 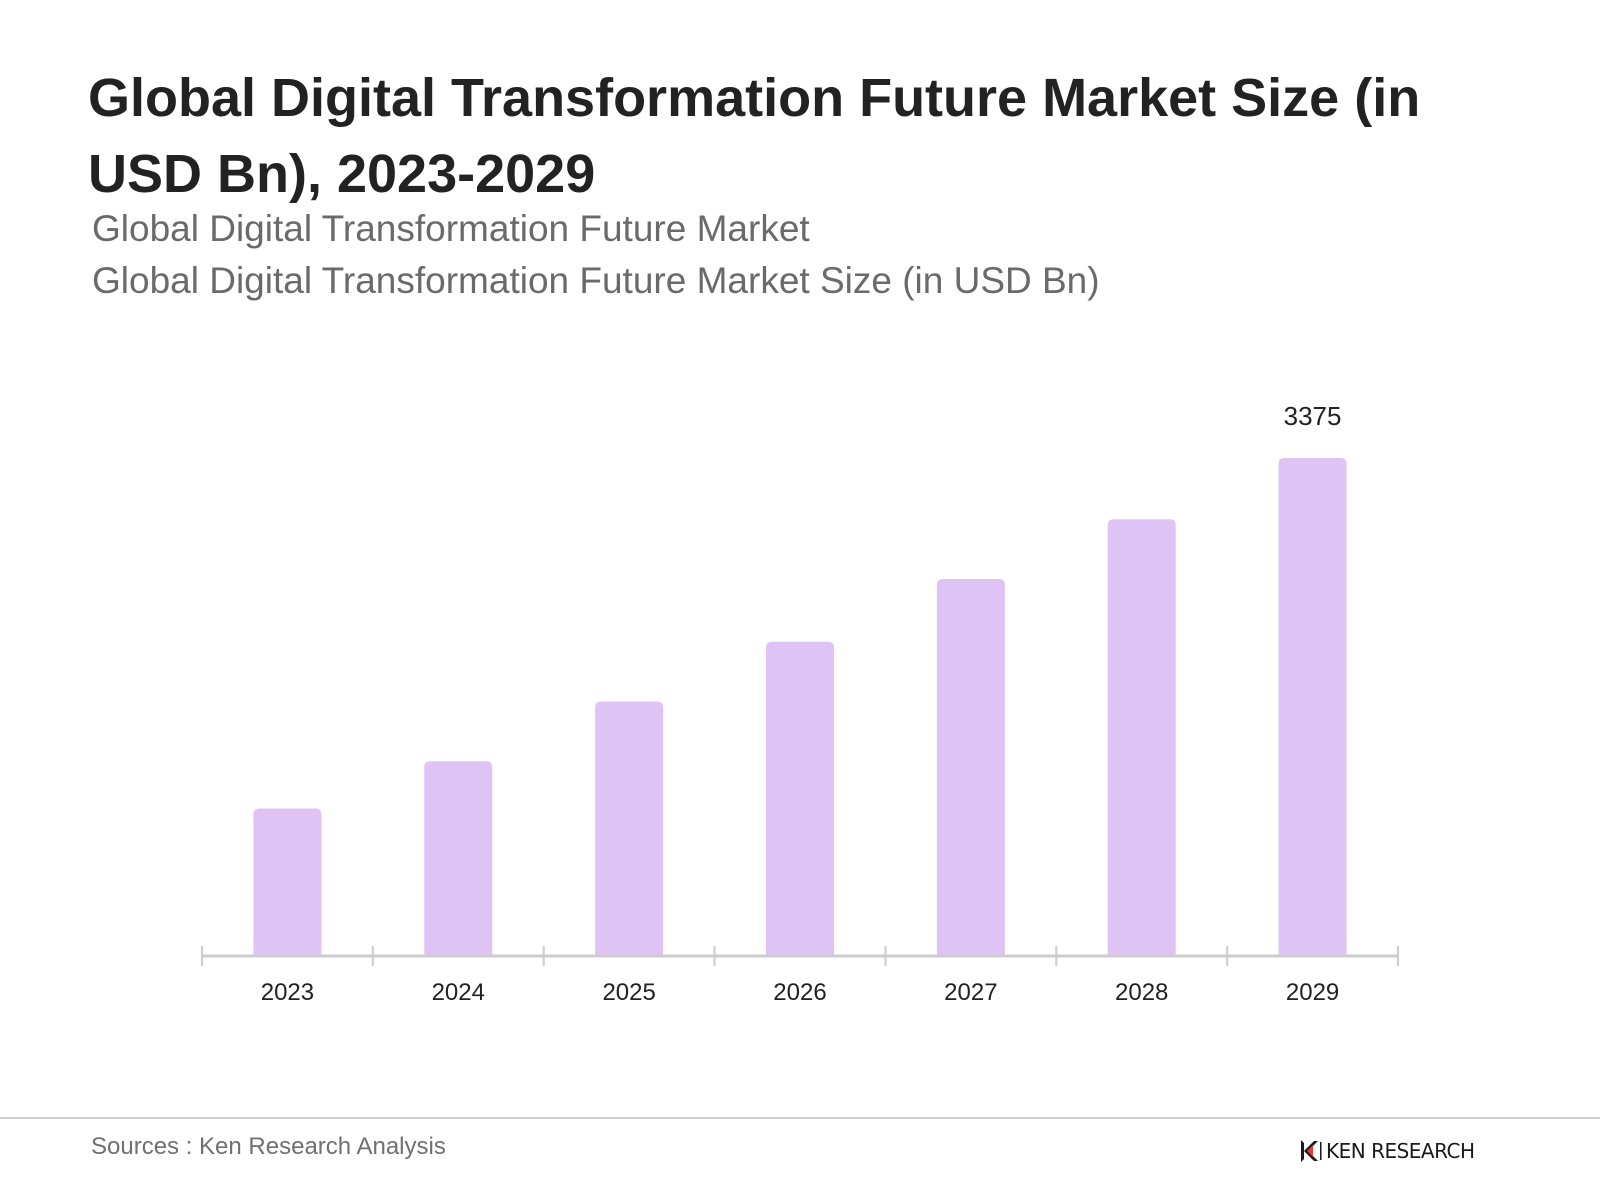 I want to click on bar-2028, so click(x=1141, y=737).